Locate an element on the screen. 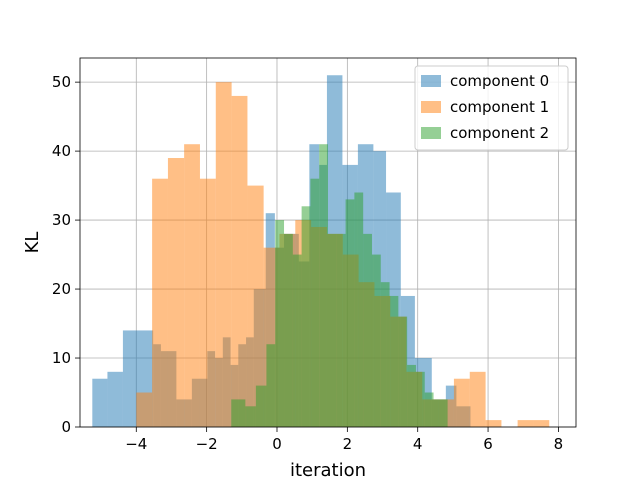  y-tick-label: 50 is located at coordinates (61, 82).